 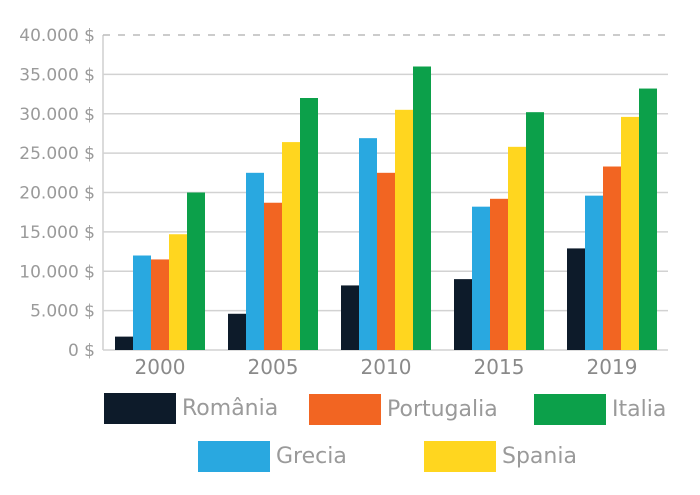 I want to click on bar-grecia-2005, so click(x=255, y=261).